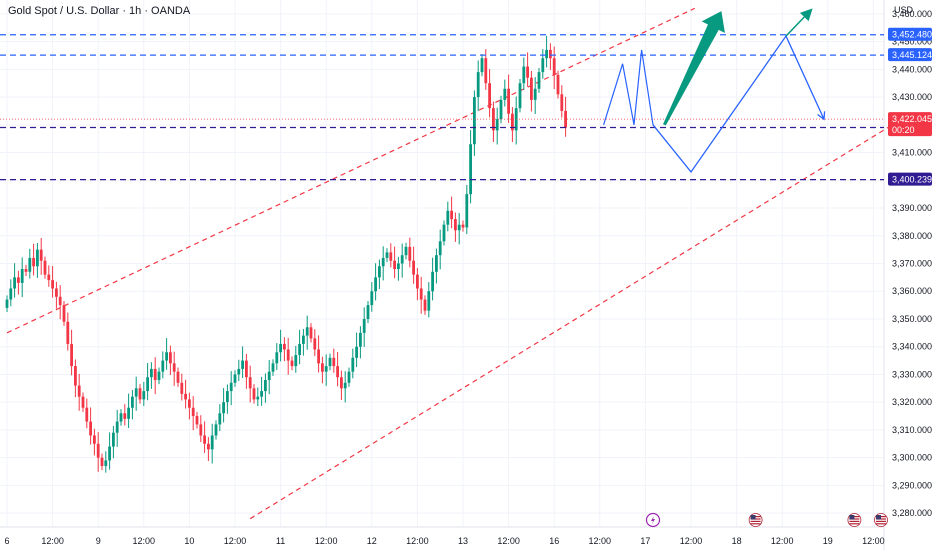 This screenshot has width=932, height=550. I want to click on y-tick-label: 3,310.000, so click(912, 430).